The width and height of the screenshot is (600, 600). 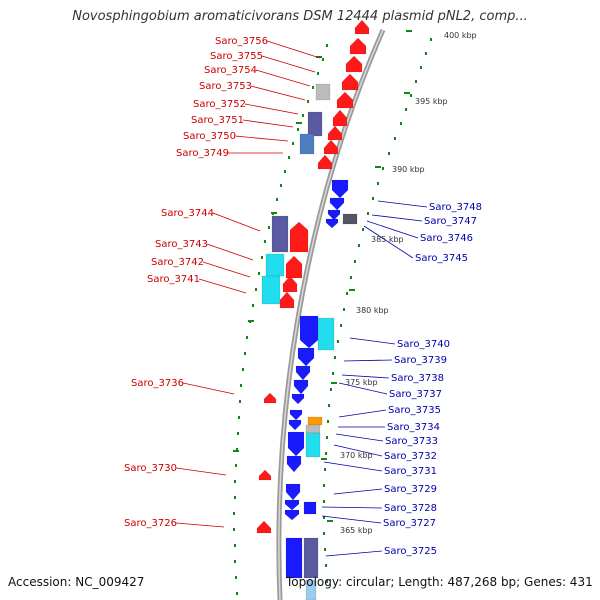 I want to click on gene-label-right: Saro_3738, so click(x=417, y=378).